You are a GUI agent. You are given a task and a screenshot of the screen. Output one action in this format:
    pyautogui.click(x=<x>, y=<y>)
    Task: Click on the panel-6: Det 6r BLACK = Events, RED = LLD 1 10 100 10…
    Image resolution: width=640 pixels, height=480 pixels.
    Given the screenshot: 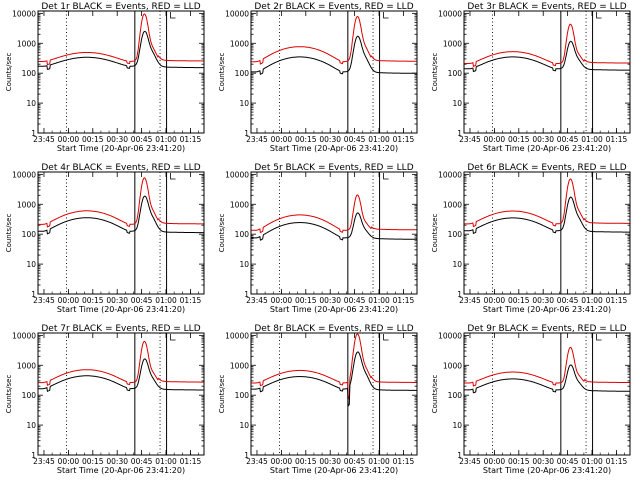 What is the action you would take?
    pyautogui.click(x=531, y=238)
    